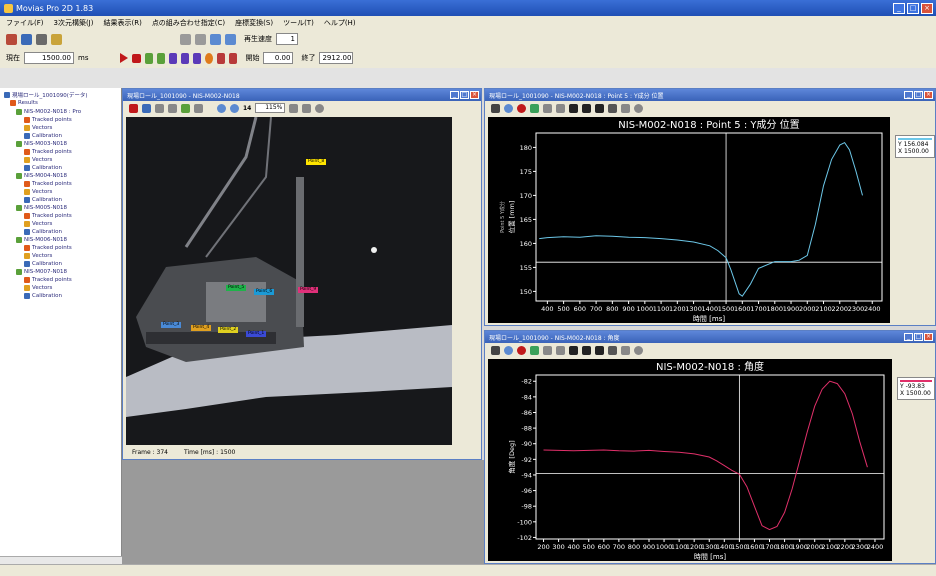 The height and width of the screenshot is (576, 936). What do you see at coordinates (61, 560) in the screenshot?
I see `tree-horizontal-scrollbar` at bounding box center [61, 560].